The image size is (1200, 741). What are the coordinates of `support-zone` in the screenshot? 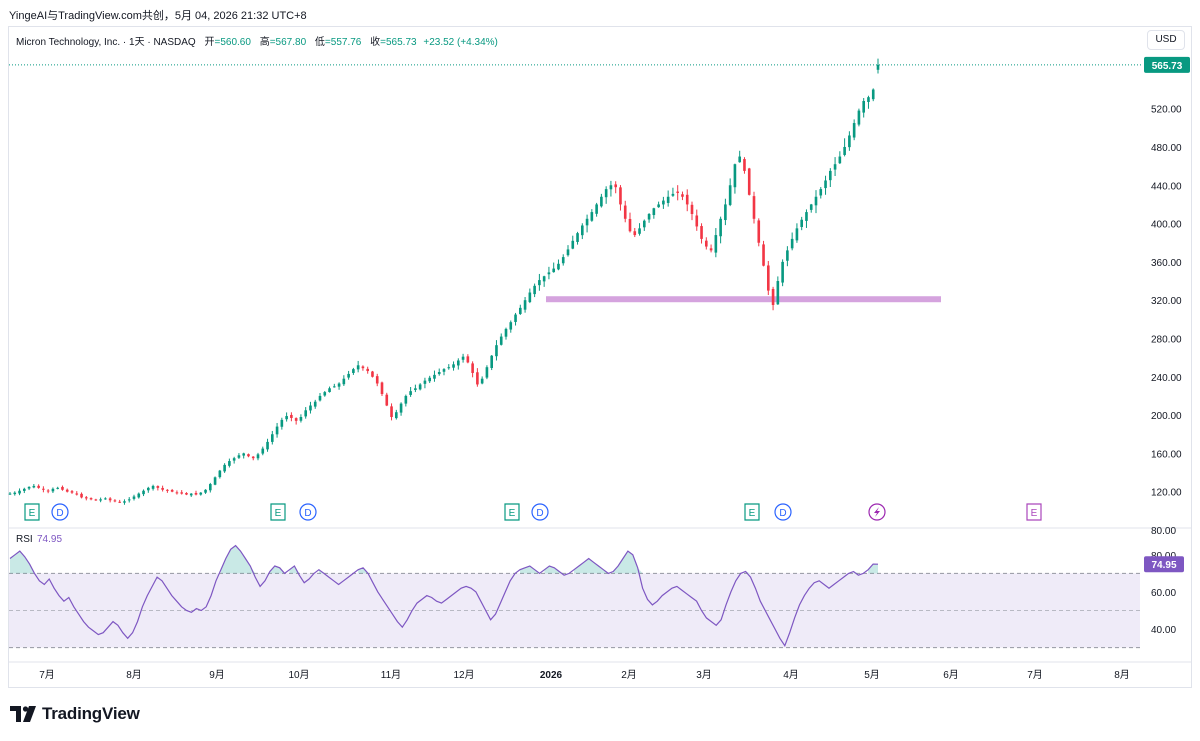 It's located at (743, 299).